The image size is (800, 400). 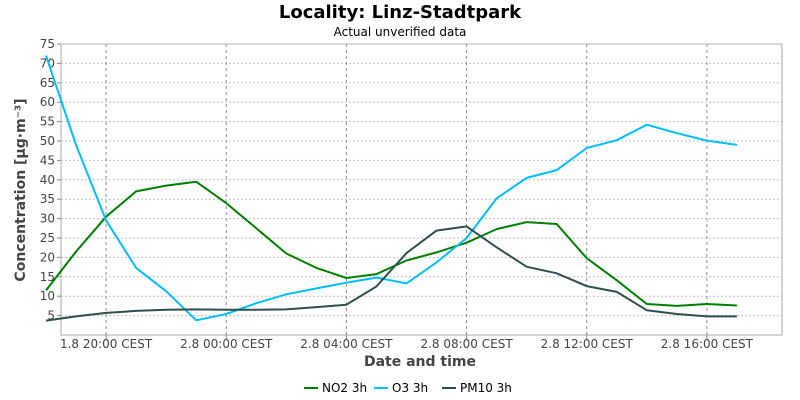 I want to click on chart-title: Locality: Linz-Stadtpark, so click(x=400, y=12).